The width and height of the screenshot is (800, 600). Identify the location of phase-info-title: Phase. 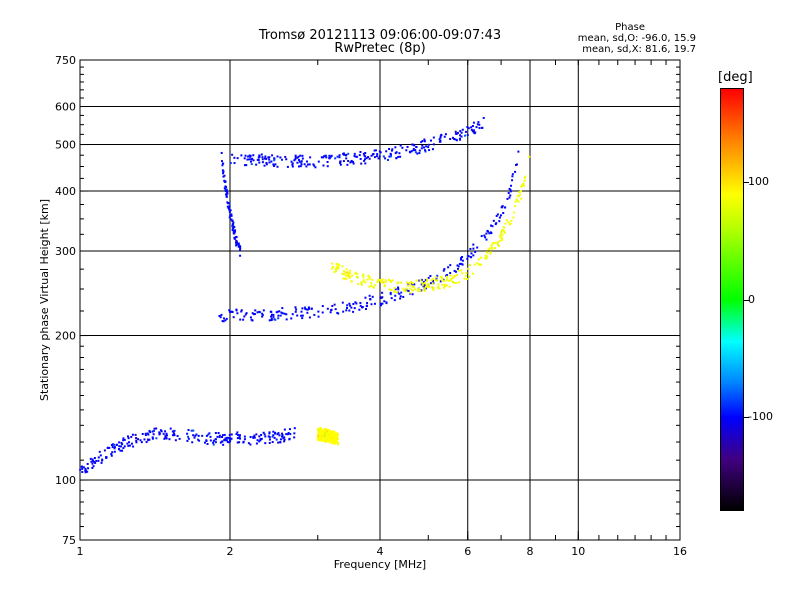
(630, 27).